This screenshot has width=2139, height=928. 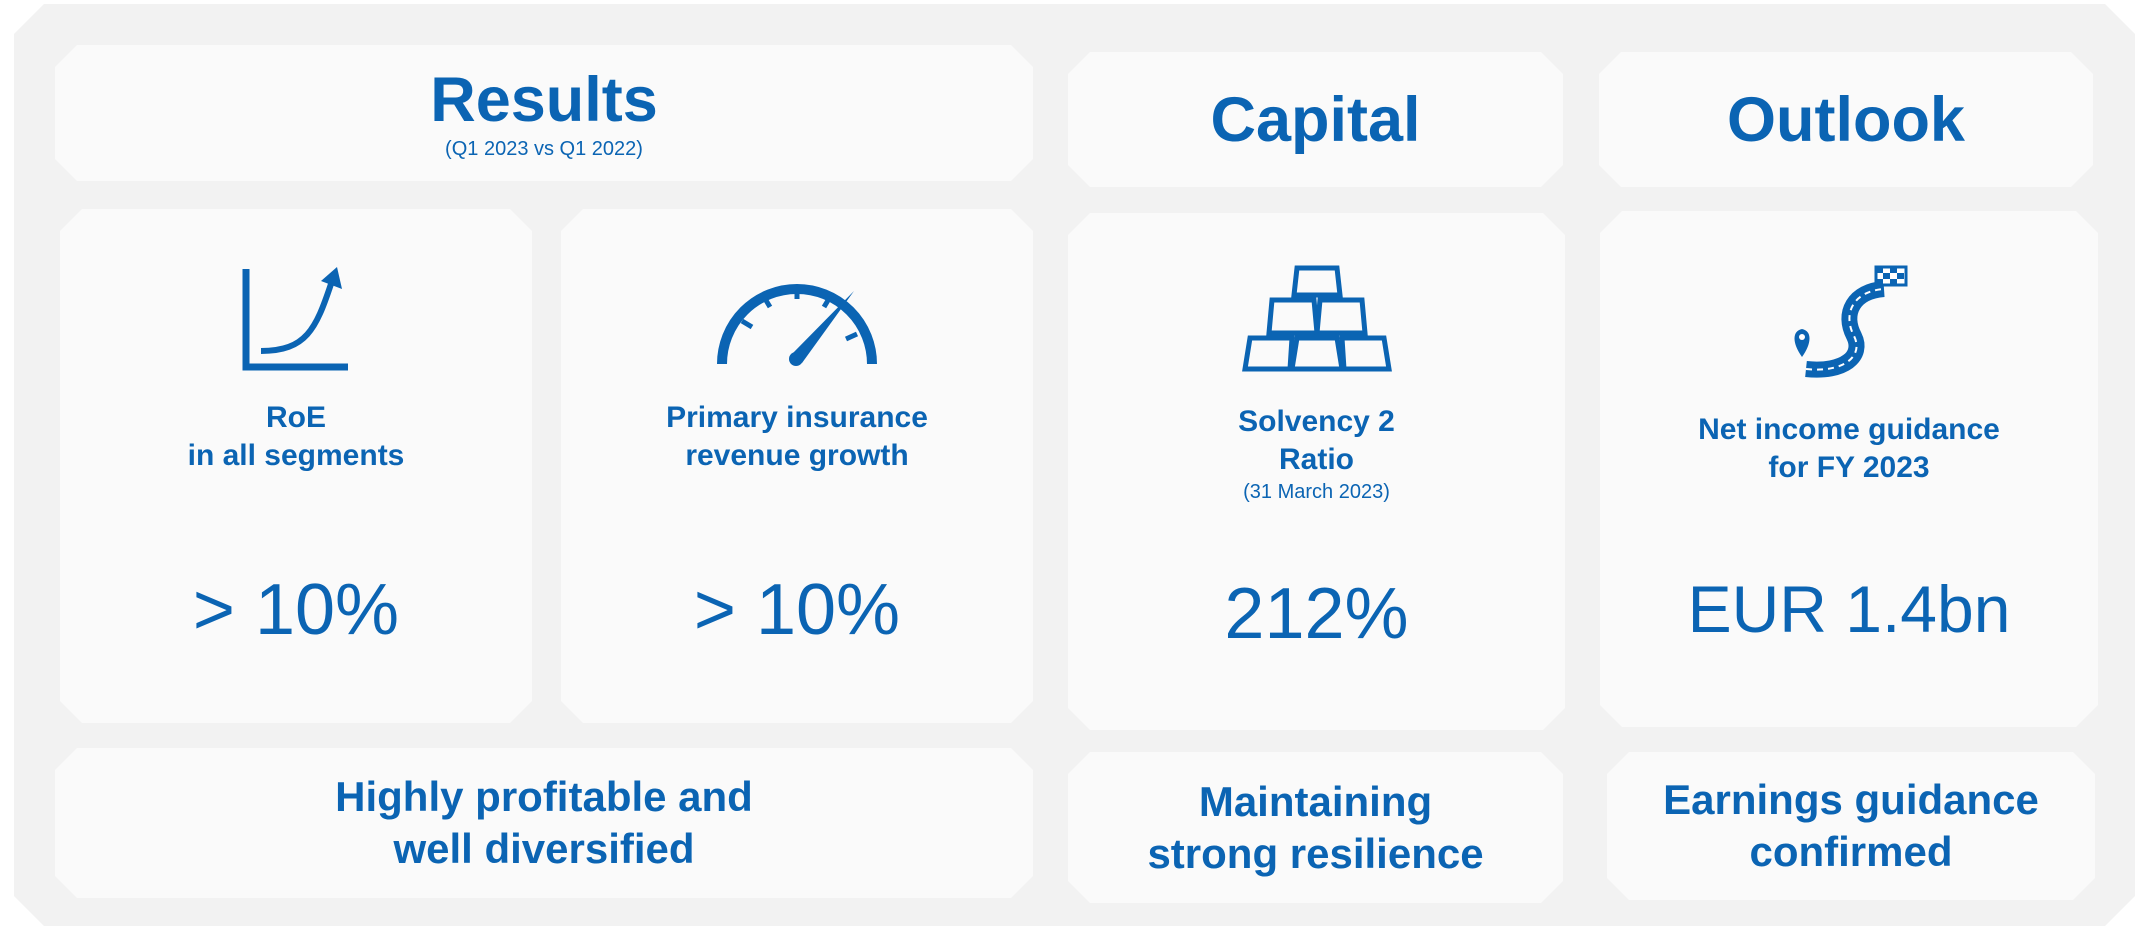 What do you see at coordinates (797, 455) in the screenshot?
I see `label-line: revenue growth` at bounding box center [797, 455].